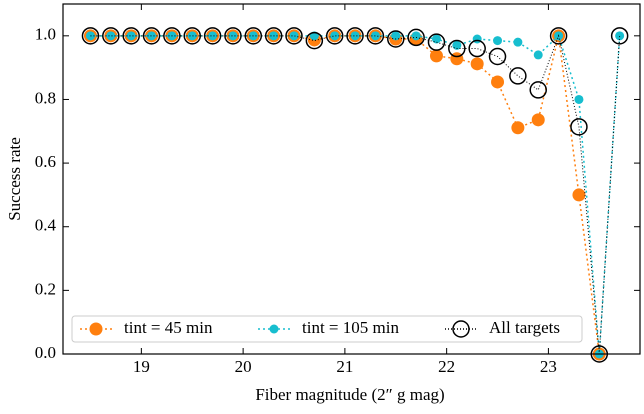 This screenshot has width=644, height=414. I want to click on y-tick-label: 0.4, so click(46, 225).